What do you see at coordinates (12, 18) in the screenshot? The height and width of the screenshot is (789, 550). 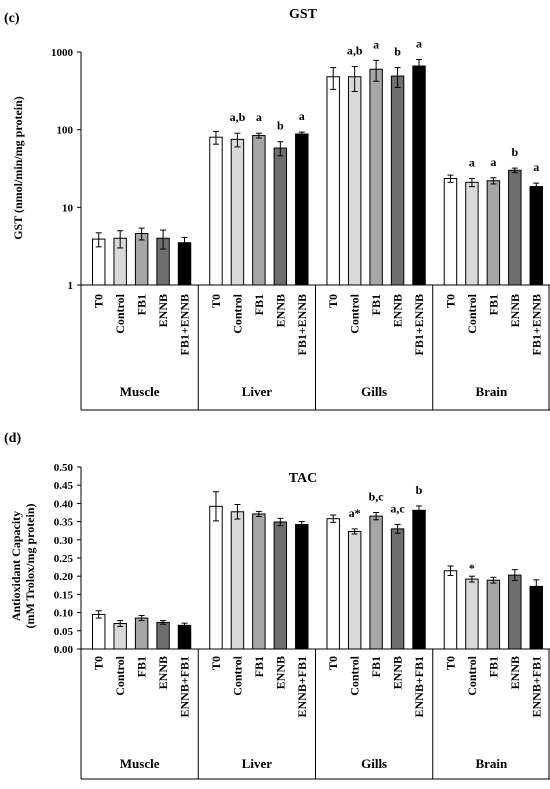 I see `panel-c-label: (c)` at bounding box center [12, 18].